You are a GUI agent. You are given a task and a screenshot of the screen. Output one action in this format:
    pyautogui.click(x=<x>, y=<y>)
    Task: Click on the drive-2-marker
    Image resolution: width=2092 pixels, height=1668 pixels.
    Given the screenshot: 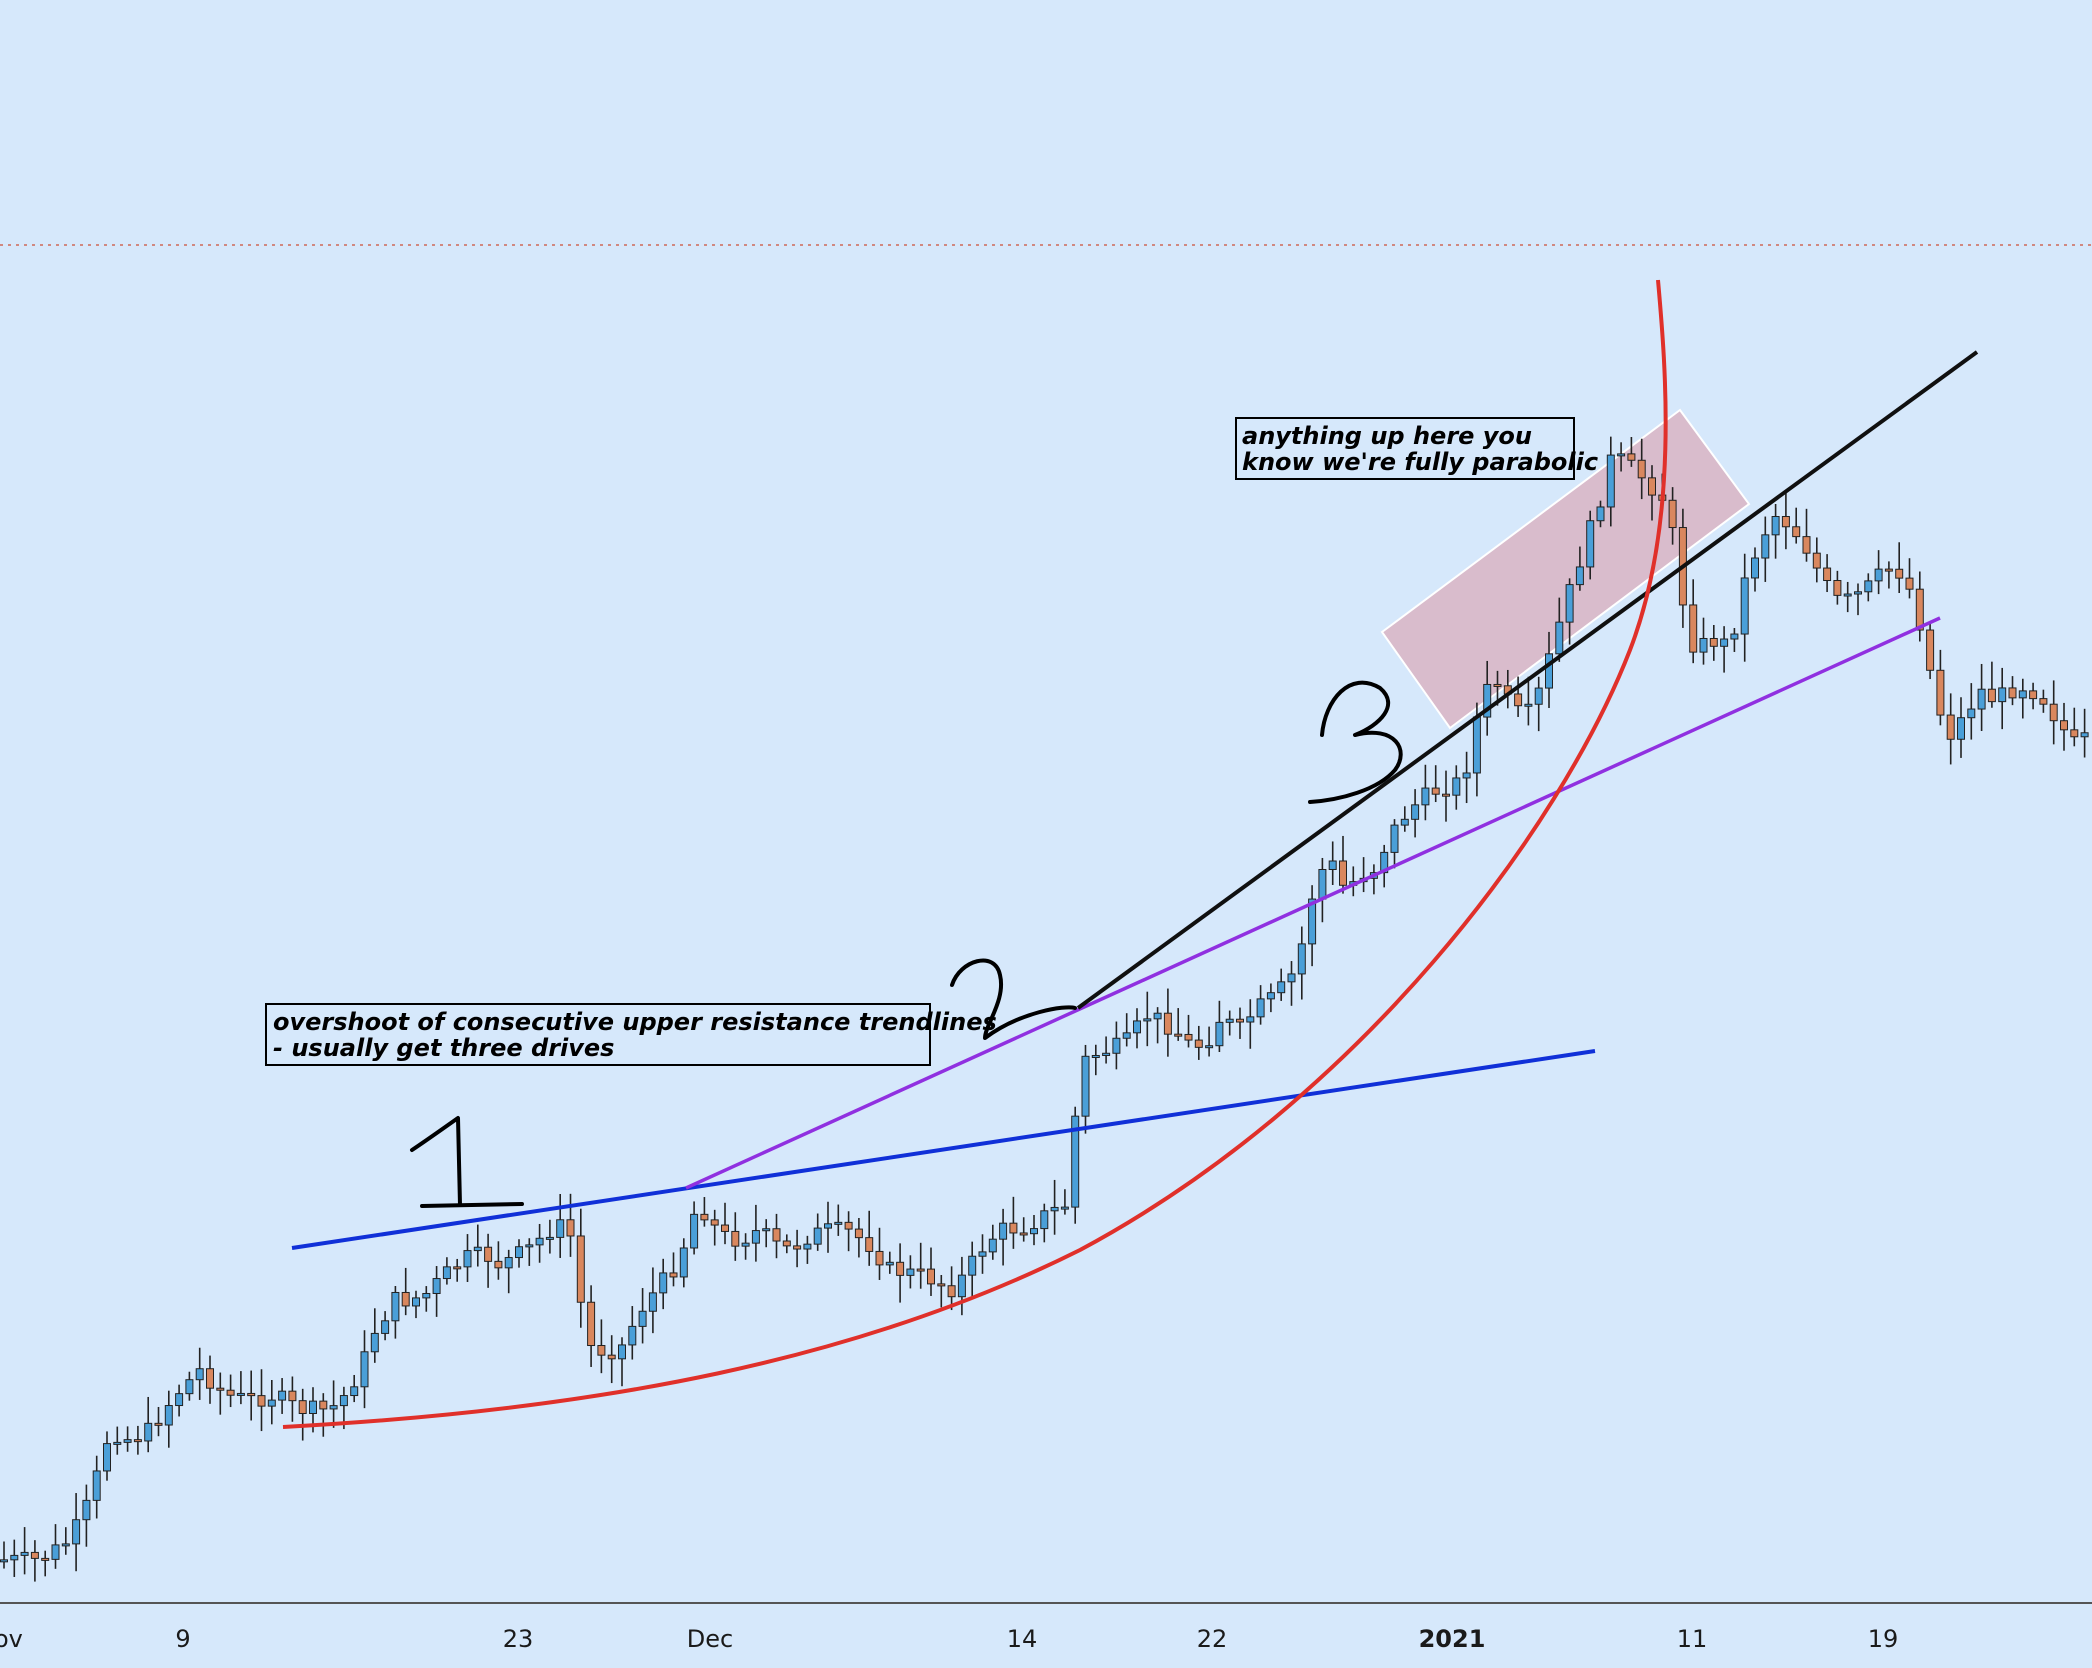 What is the action you would take?
    pyautogui.click(x=1013, y=999)
    